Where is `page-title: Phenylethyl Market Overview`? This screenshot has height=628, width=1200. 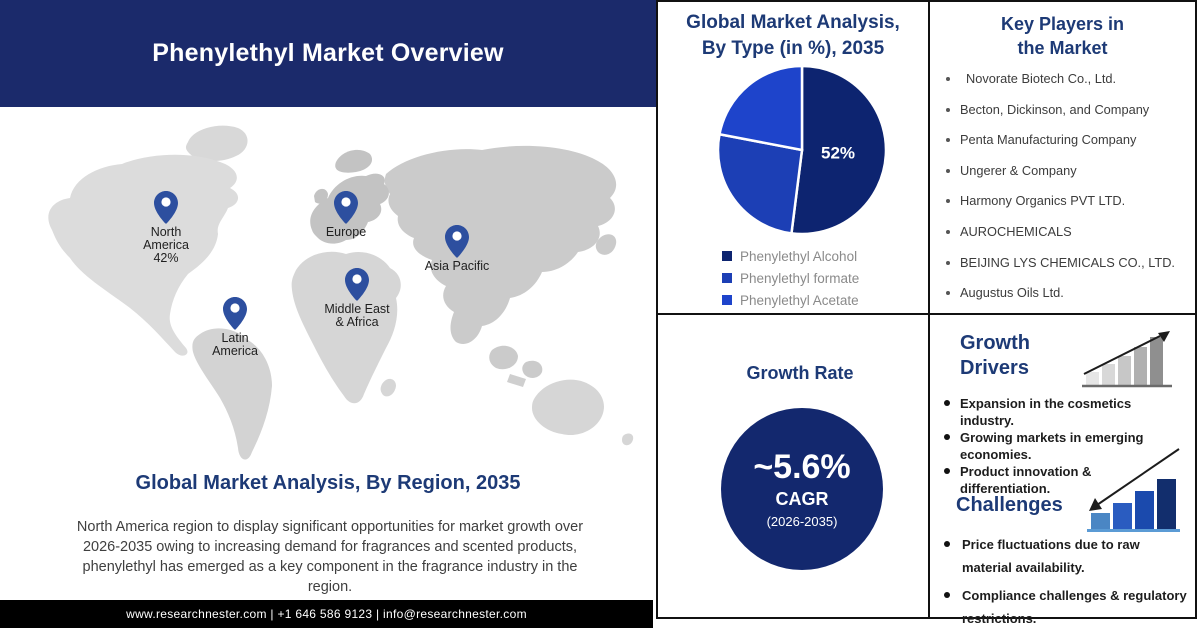 page-title: Phenylethyl Market Overview is located at coordinates (328, 53).